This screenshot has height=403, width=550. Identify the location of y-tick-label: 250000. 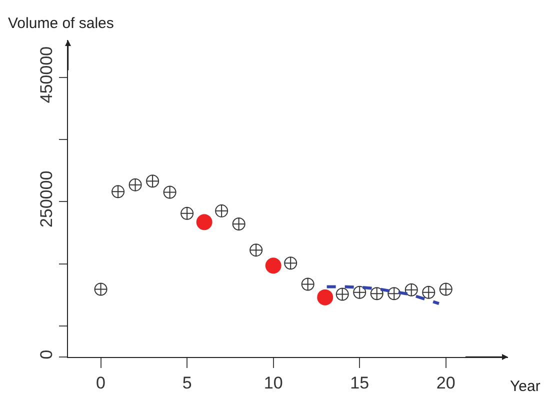
(46, 199).